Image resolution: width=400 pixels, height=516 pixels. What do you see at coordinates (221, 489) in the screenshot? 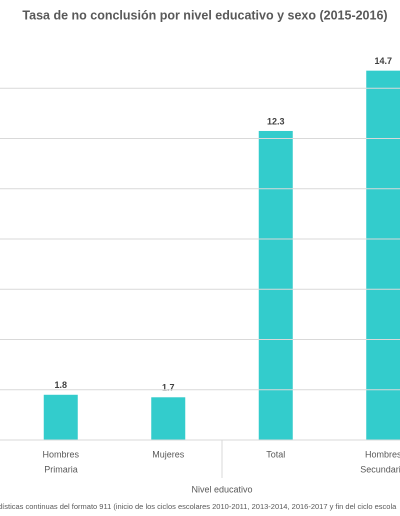
I see `x-axis-title: Nivel educativo` at bounding box center [221, 489].